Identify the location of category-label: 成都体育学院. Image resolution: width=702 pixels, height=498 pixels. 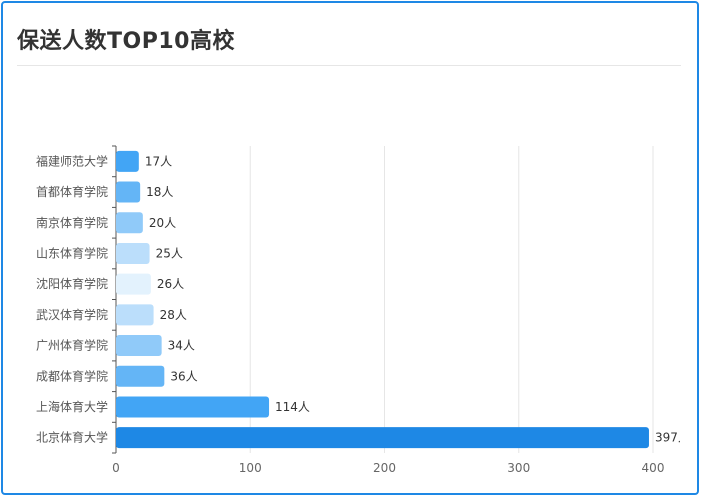
(72, 375).